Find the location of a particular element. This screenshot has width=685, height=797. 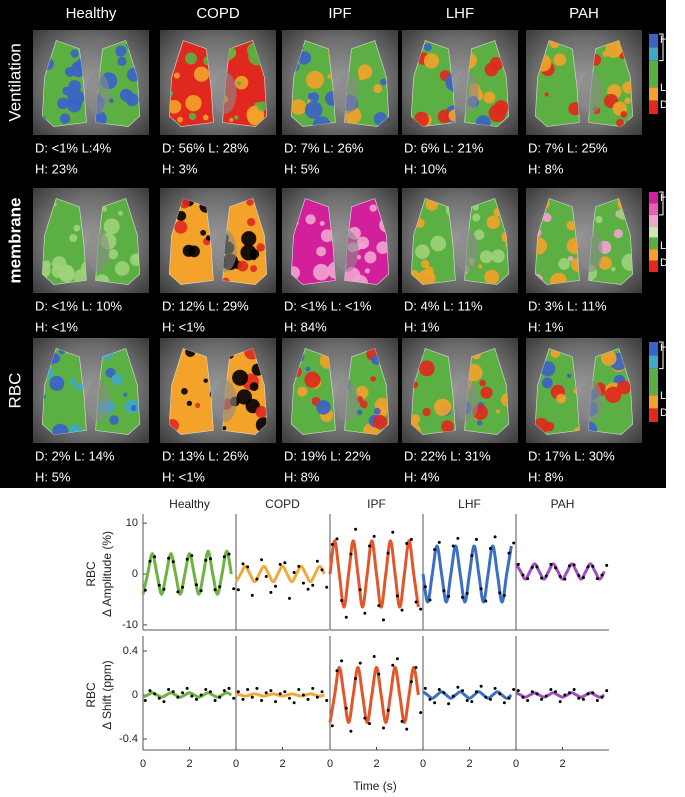

y-axis-label: RBC is located at coordinates (91, 695).